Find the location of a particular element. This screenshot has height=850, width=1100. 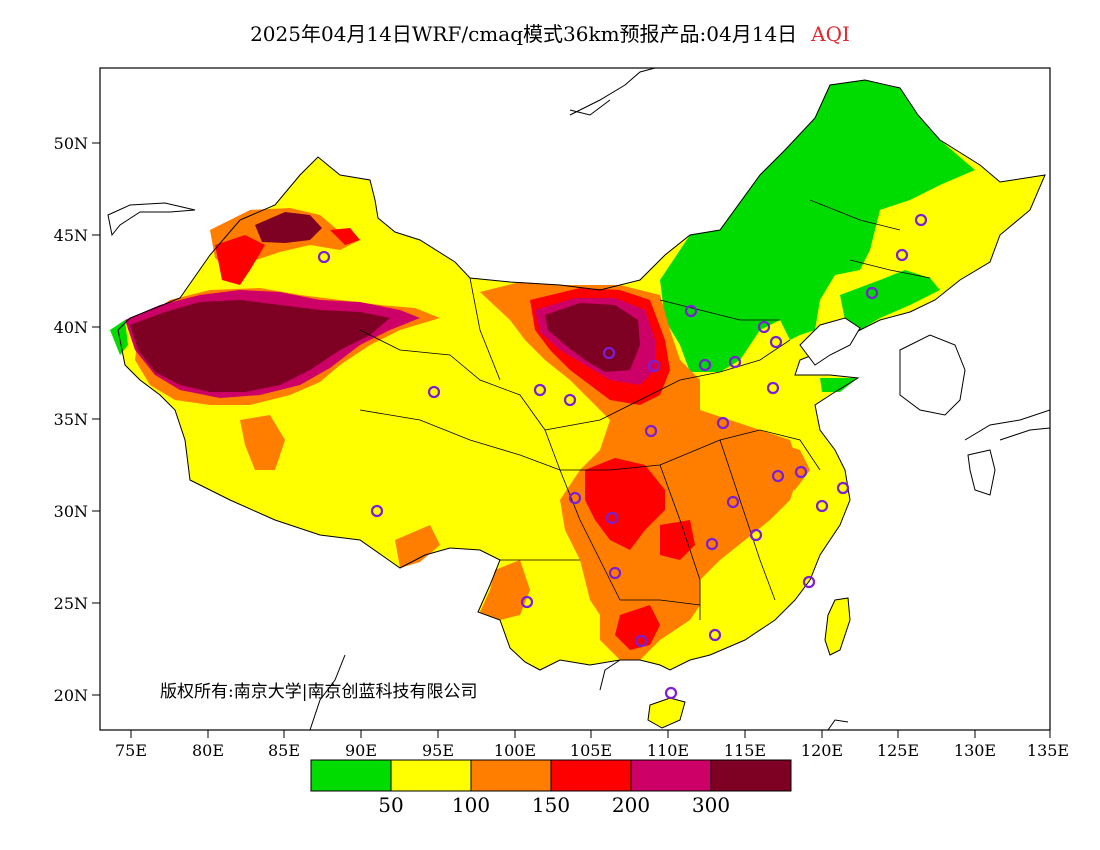

y-tick-label: 40N is located at coordinates (71, 327).